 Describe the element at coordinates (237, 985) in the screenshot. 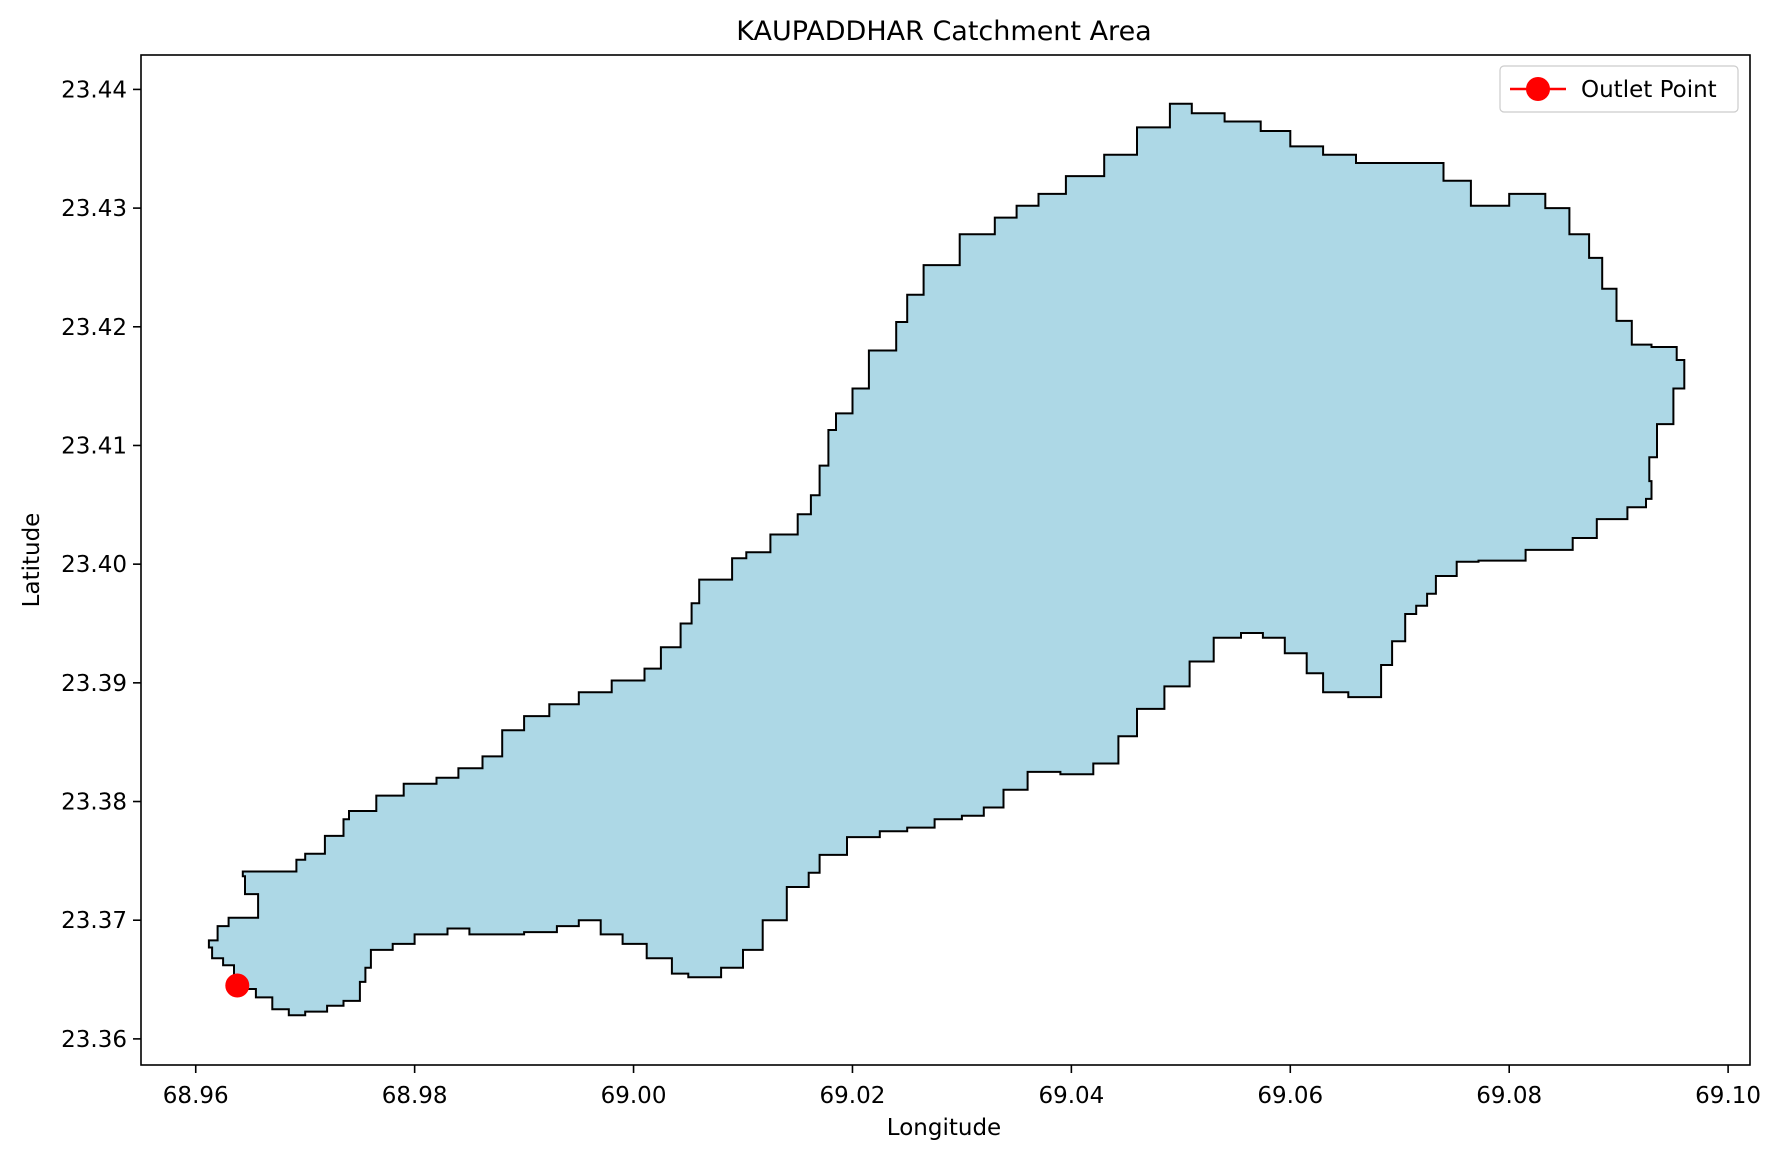

I see `outlet-point-marker` at that location.